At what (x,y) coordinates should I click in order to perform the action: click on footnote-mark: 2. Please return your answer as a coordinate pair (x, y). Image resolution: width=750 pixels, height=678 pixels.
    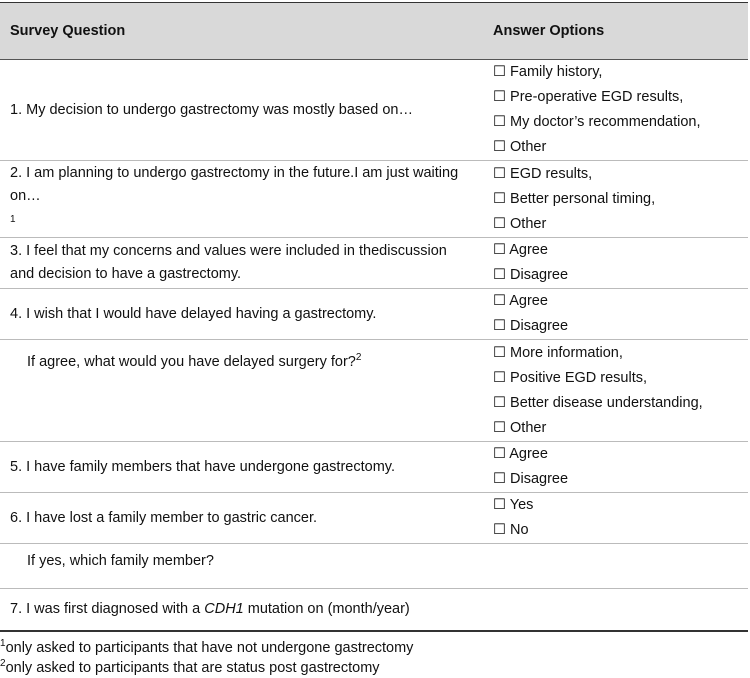
    Looking at the image, I should click on (3, 663).